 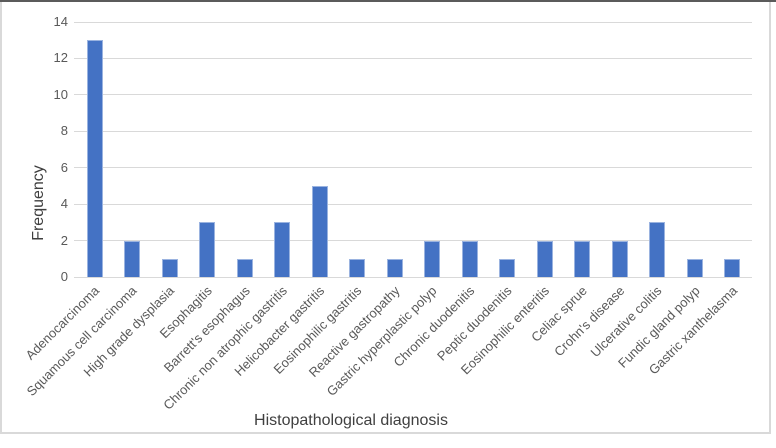 I want to click on bar-peptic-duodenitis, so click(x=507, y=267).